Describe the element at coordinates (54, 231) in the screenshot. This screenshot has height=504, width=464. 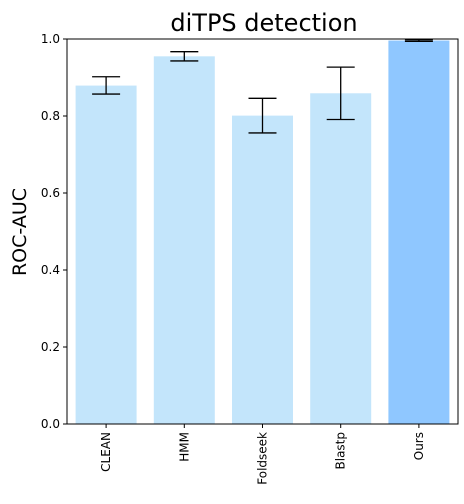
I see `y-axis-ticks: 0.0 0.2 0.4 0.6 0.8 1.0` at that location.